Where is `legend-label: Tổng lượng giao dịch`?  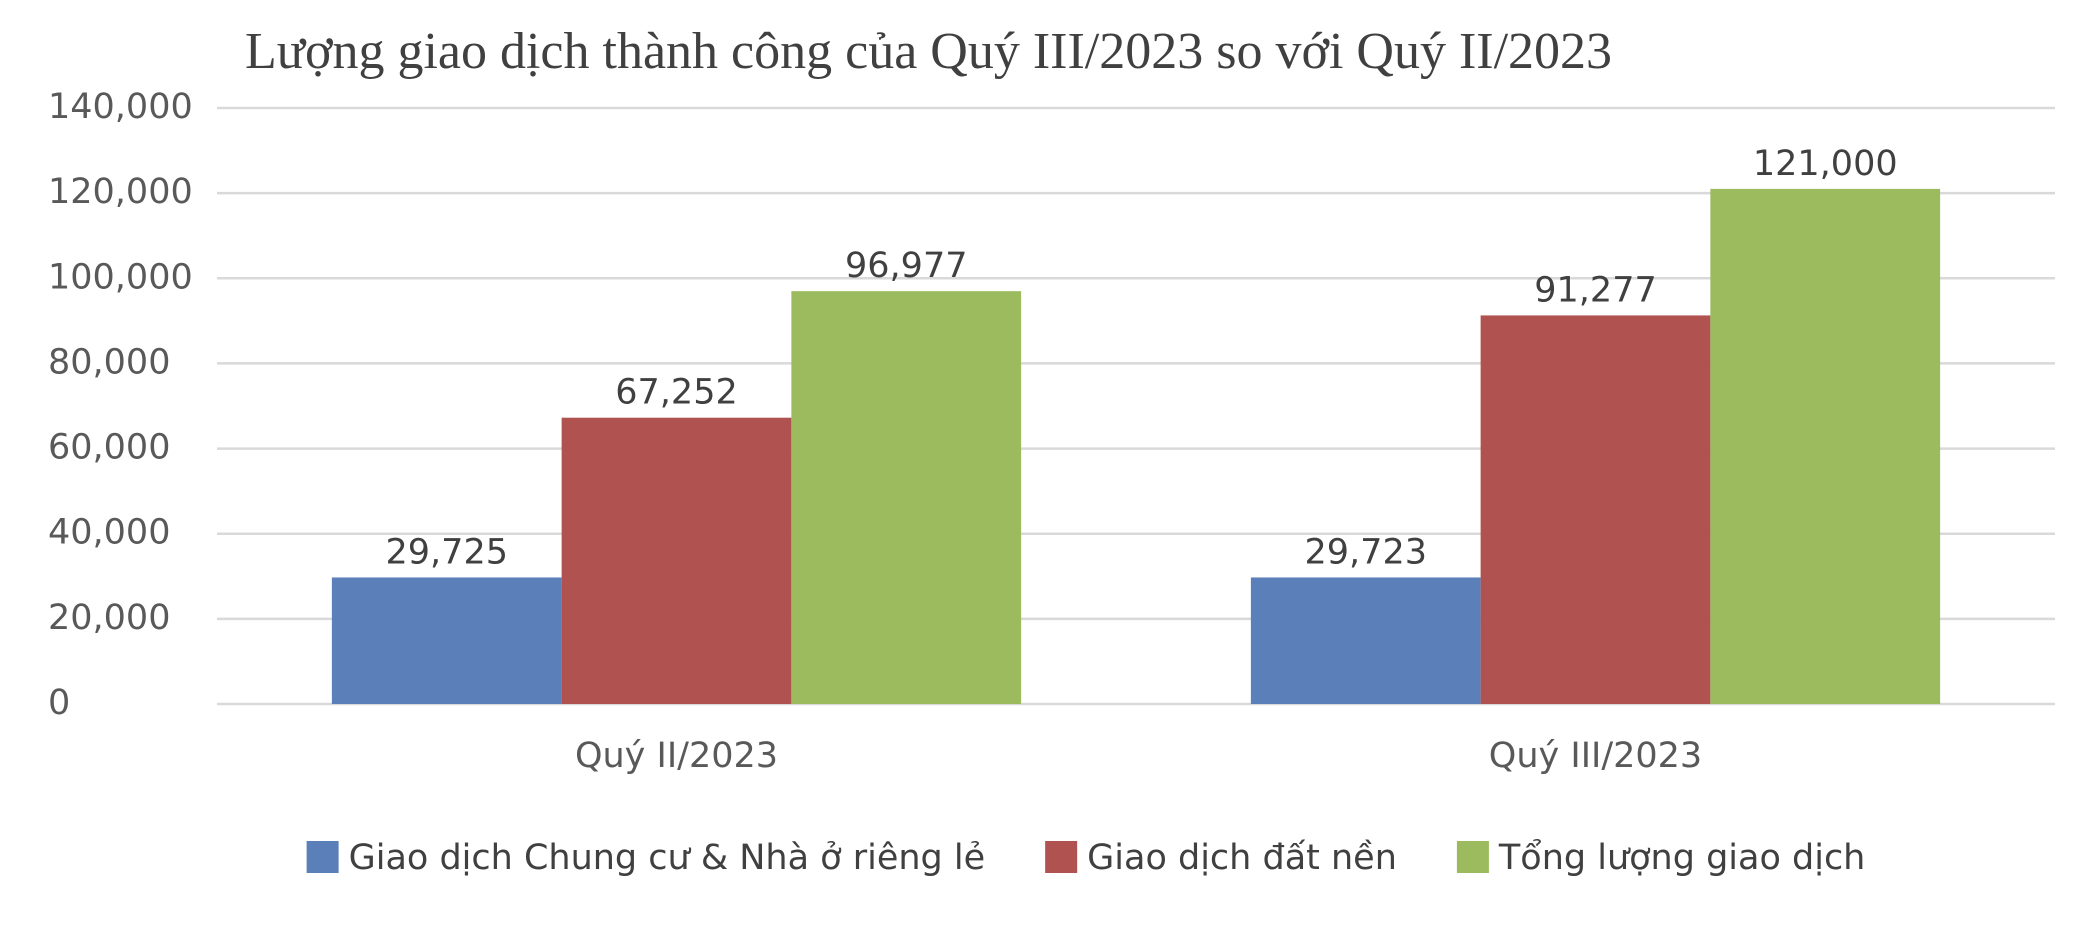
legend-label: Tổng lượng giao dịch is located at coordinates (1681, 857).